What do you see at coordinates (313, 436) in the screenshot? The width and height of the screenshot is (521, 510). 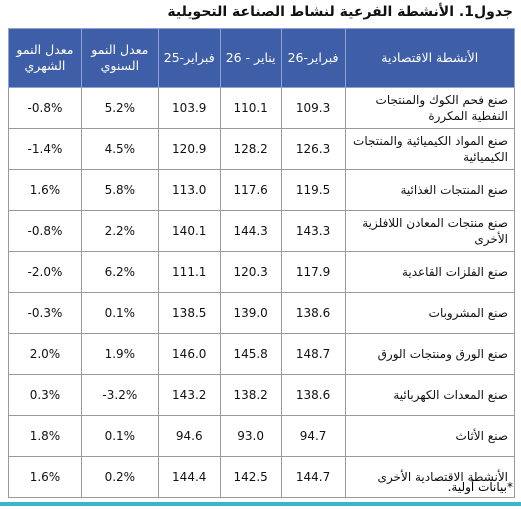 I see `value-cell: 94.7` at bounding box center [313, 436].